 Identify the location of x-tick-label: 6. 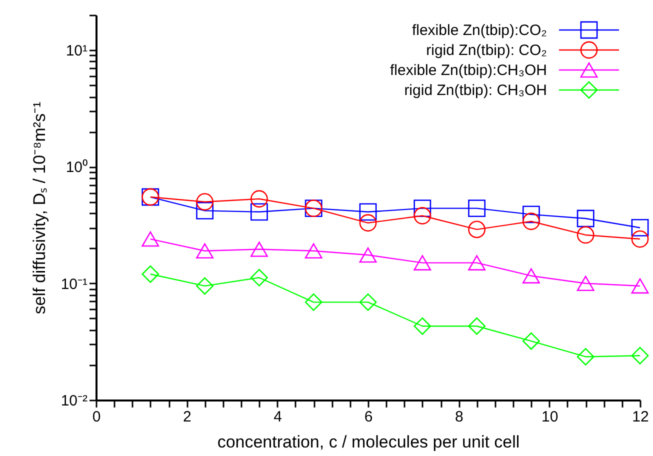
(368, 417).